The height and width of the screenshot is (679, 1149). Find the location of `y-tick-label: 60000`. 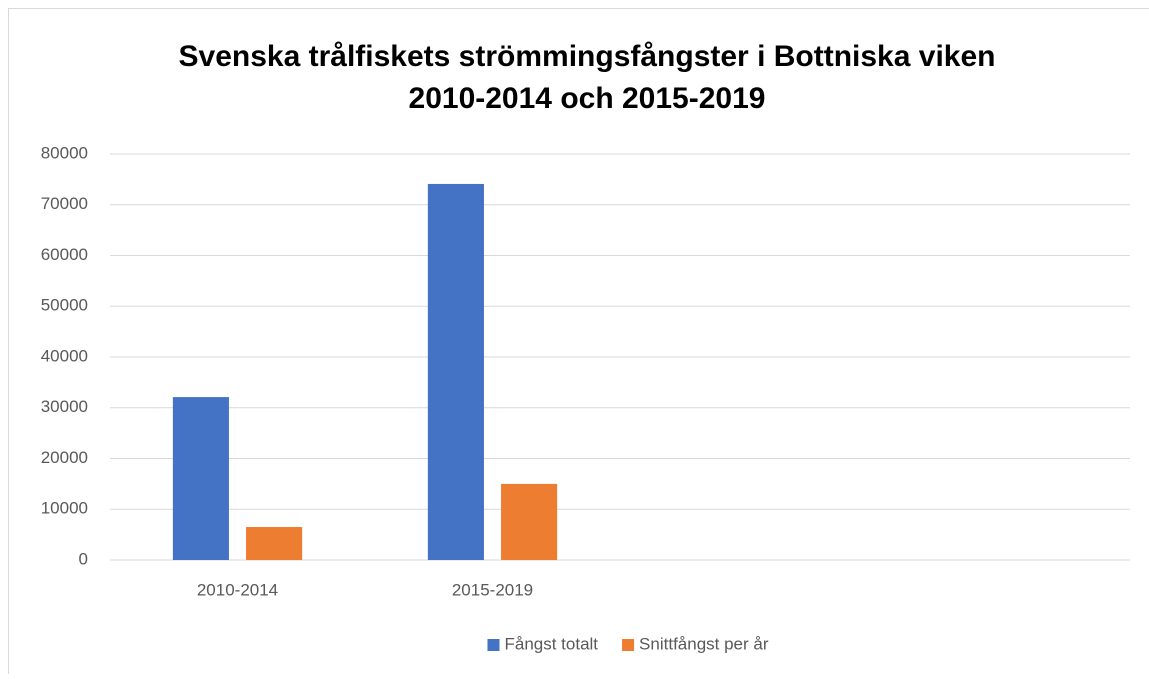

y-tick-label: 60000 is located at coordinates (64, 254).